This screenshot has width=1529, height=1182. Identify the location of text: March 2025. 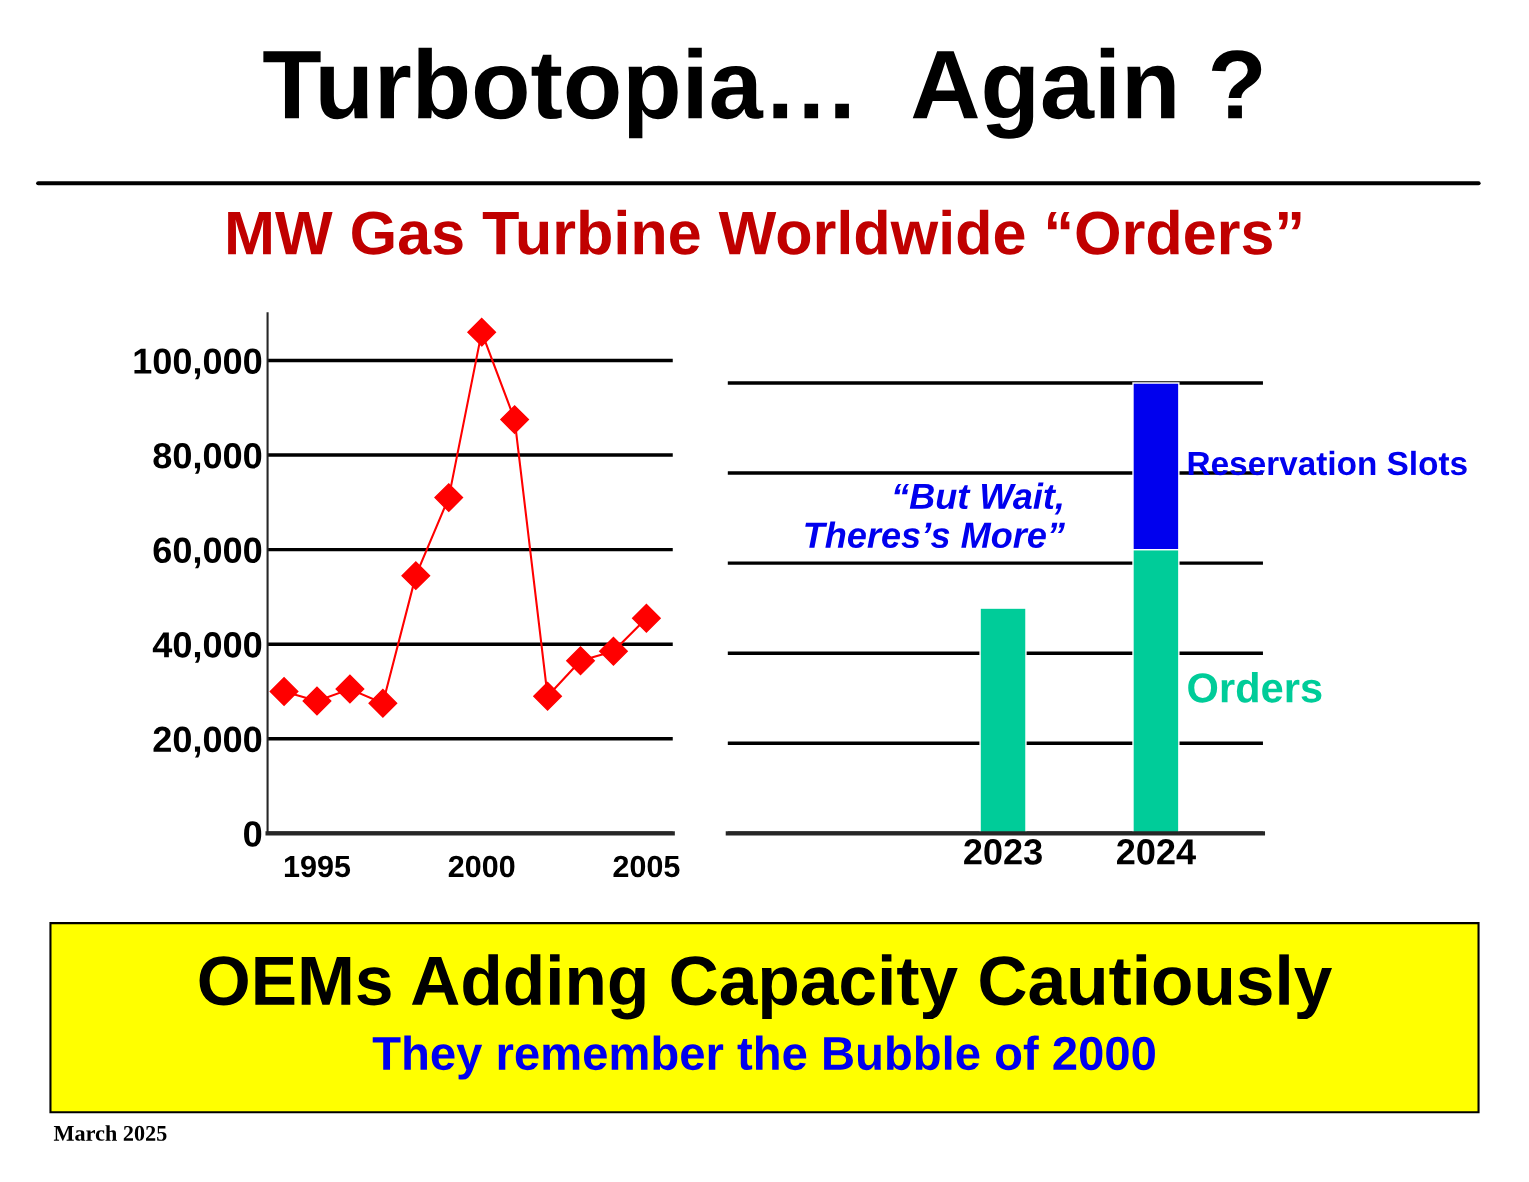
(110, 1133).